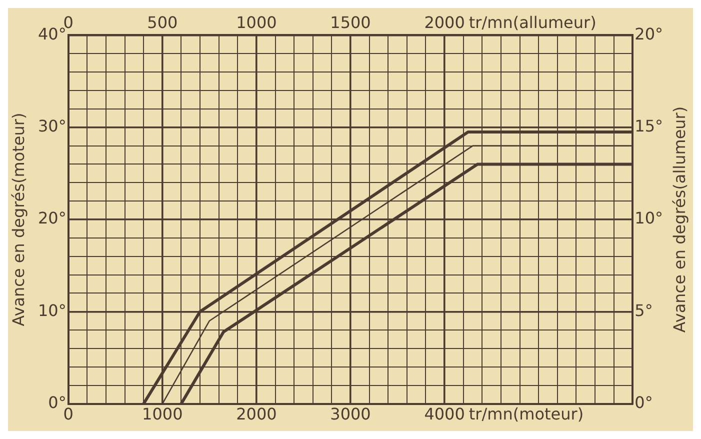  What do you see at coordinates (350, 22) in the screenshot?
I see `x2-tick-label: 1500` at bounding box center [350, 22].